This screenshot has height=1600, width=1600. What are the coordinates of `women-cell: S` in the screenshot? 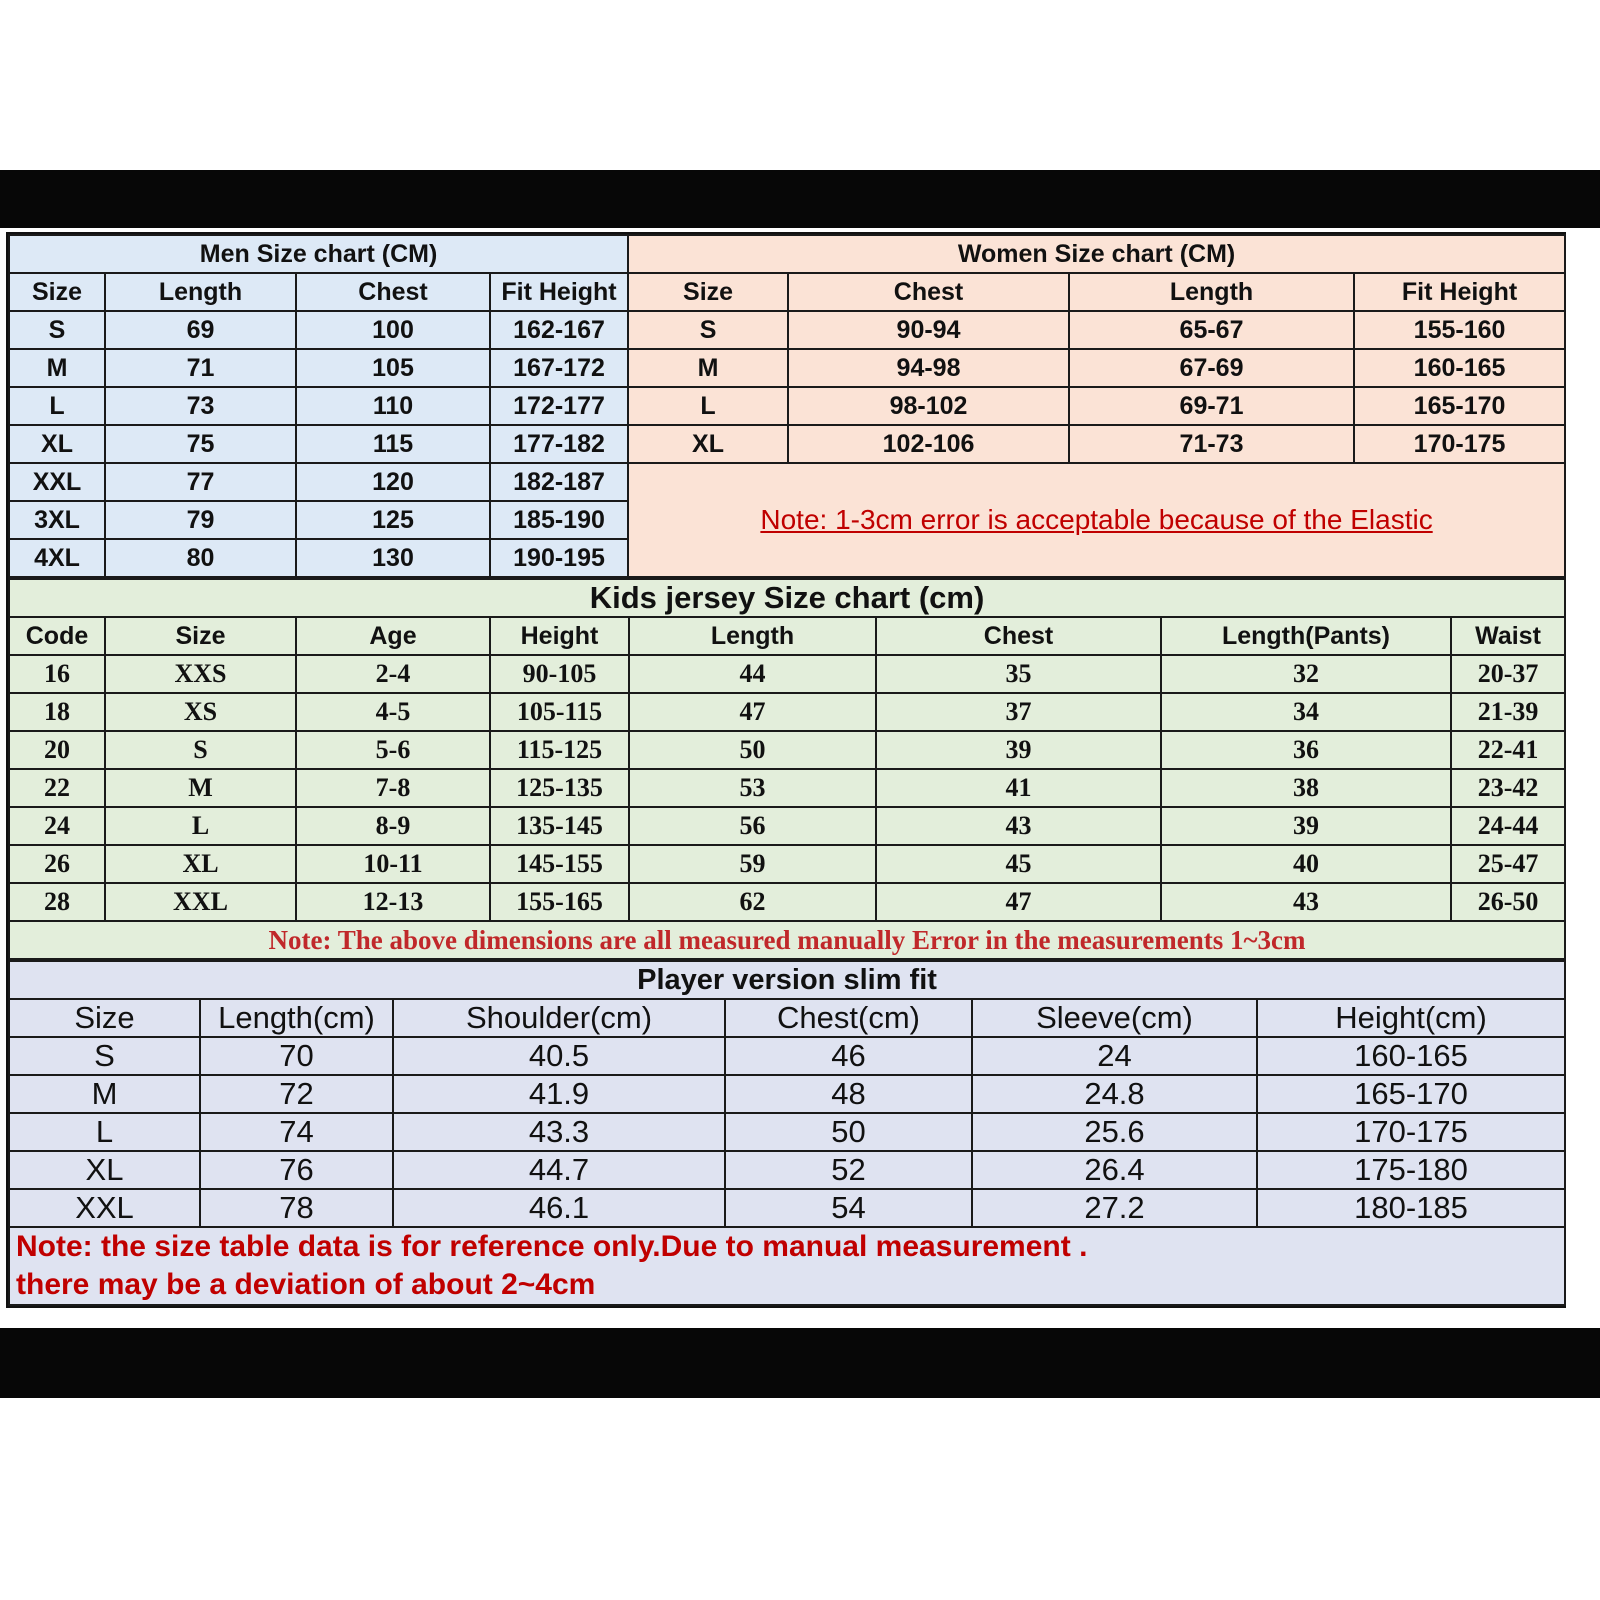 It's located at (708, 330).